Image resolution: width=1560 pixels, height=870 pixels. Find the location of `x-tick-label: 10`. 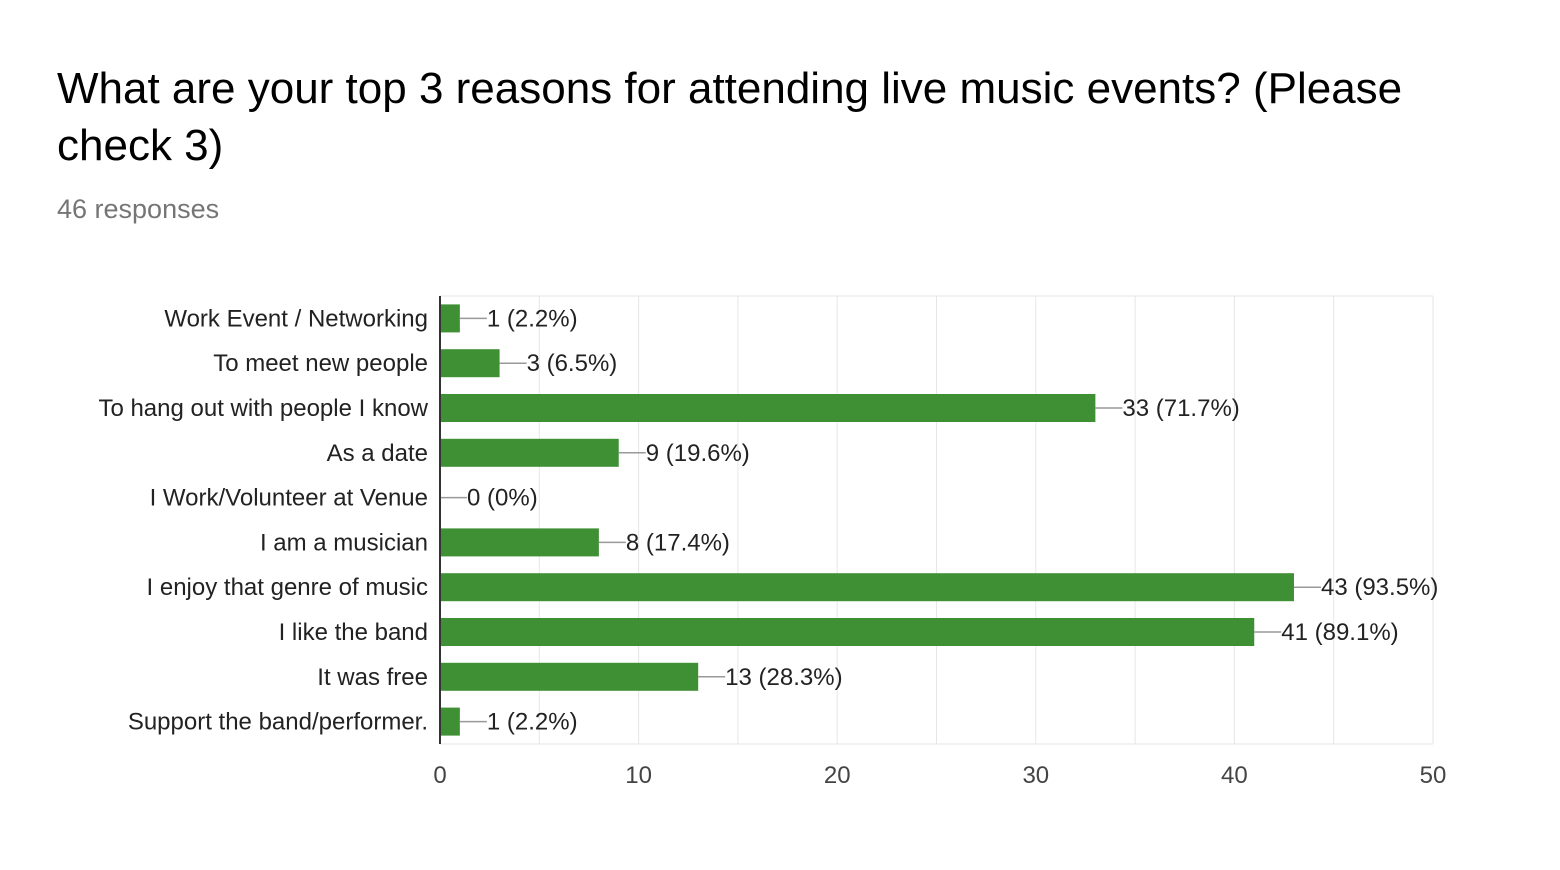

x-tick-label: 10 is located at coordinates (638, 775).